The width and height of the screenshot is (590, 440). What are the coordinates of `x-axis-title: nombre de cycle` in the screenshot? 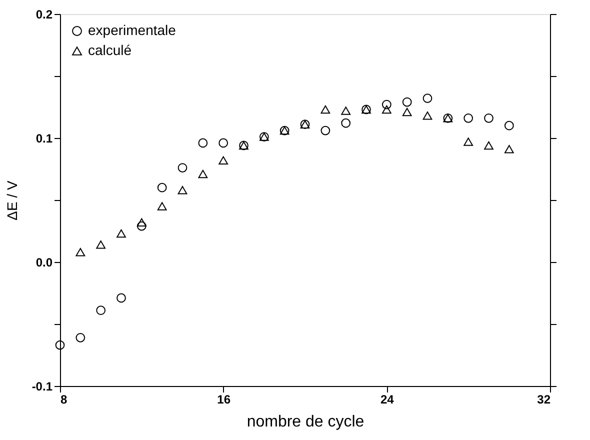 It's located at (305, 422).